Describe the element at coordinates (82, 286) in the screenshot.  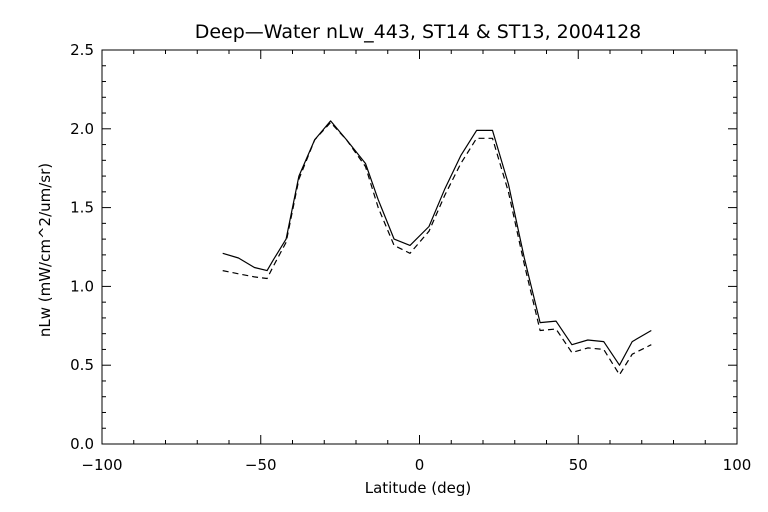
I see `y-tick-label: 1.0` at that location.